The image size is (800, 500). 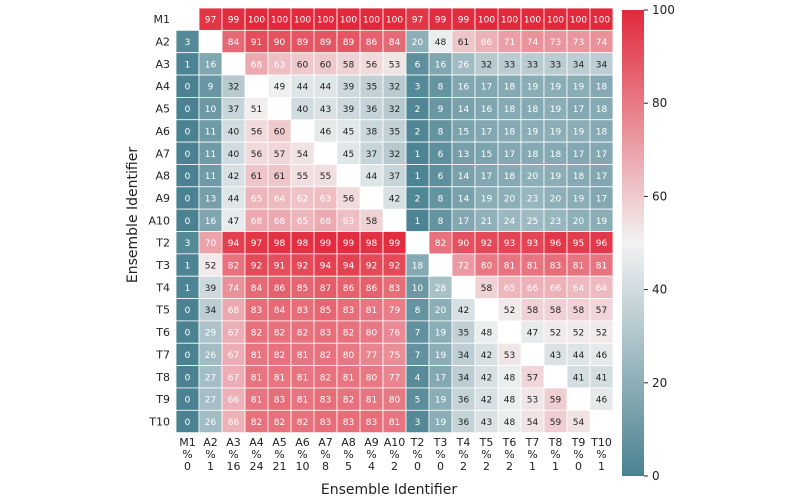 I want to click on cell-value-label: 29, so click(x=211, y=334).